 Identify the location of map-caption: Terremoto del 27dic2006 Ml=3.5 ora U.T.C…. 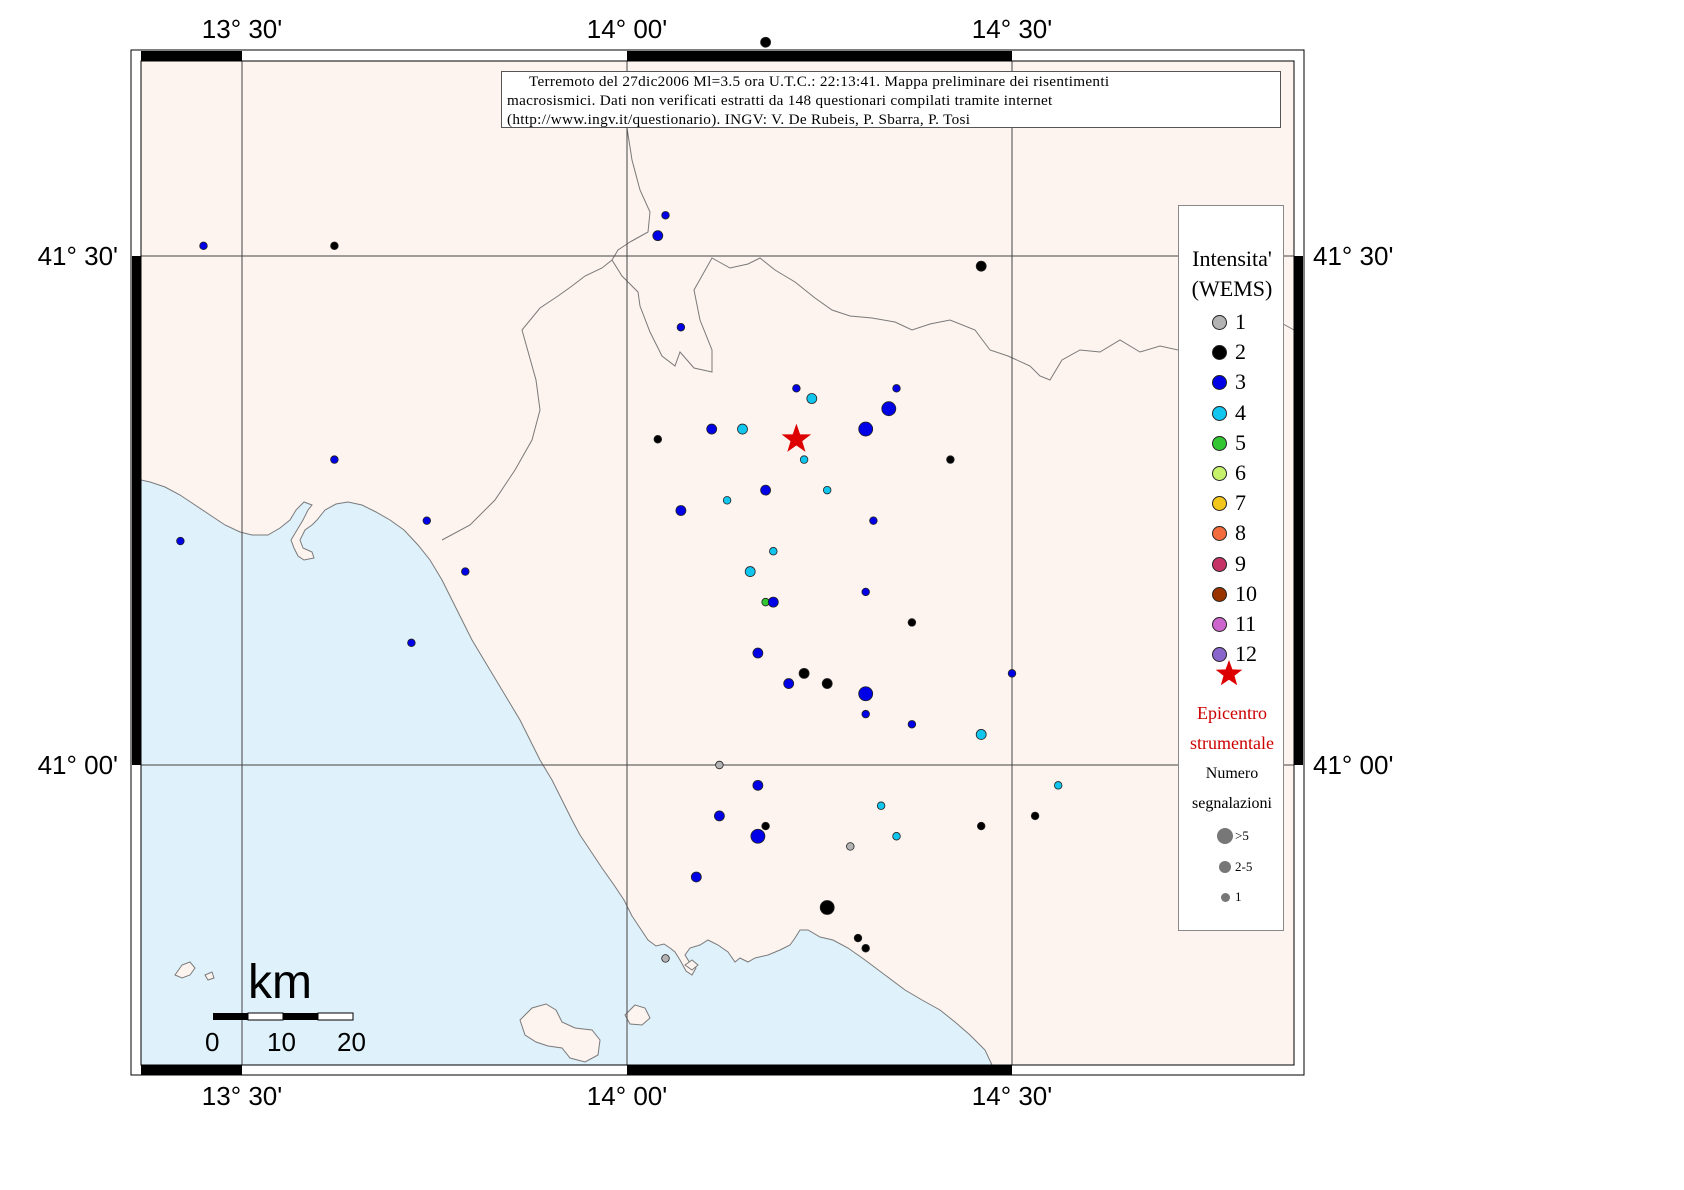
(891, 99).